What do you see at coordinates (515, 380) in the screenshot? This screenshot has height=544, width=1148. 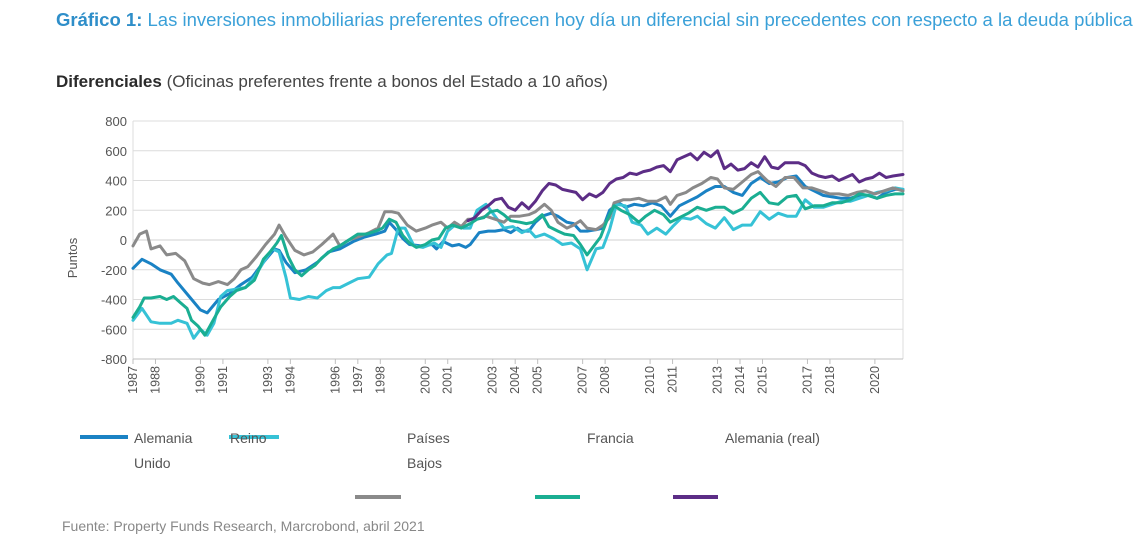 I see `x-tick-label: 2004` at bounding box center [515, 380].